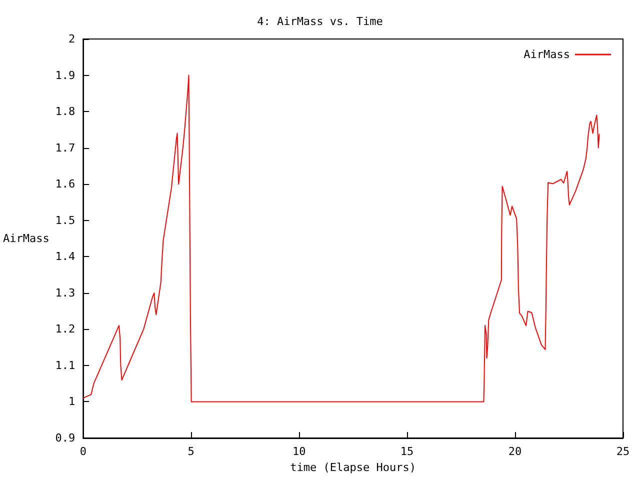 This screenshot has width=640, height=480. What do you see at coordinates (515, 451) in the screenshot?
I see `x-tick-label: 20` at bounding box center [515, 451].